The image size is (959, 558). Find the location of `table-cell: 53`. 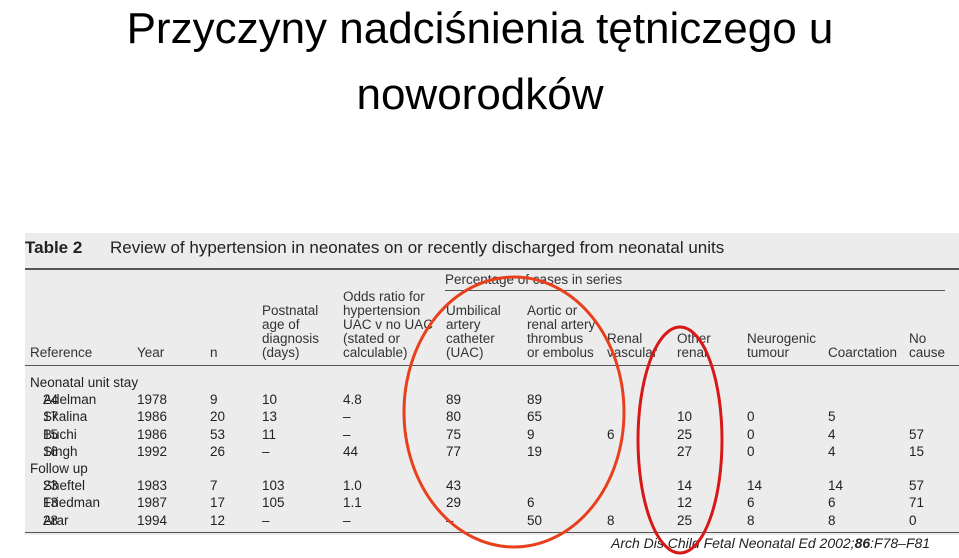

table-cell: 53 is located at coordinates (218, 434).